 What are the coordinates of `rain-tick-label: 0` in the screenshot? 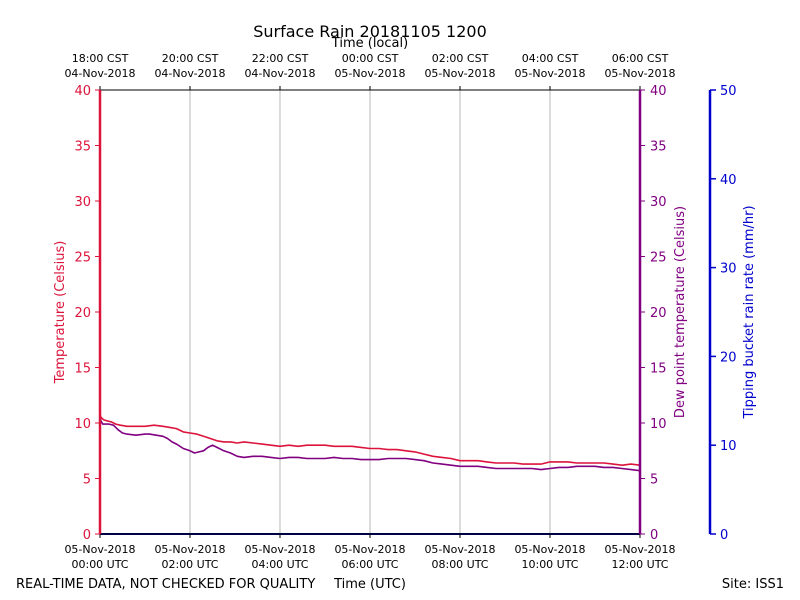 It's located at (724, 535).